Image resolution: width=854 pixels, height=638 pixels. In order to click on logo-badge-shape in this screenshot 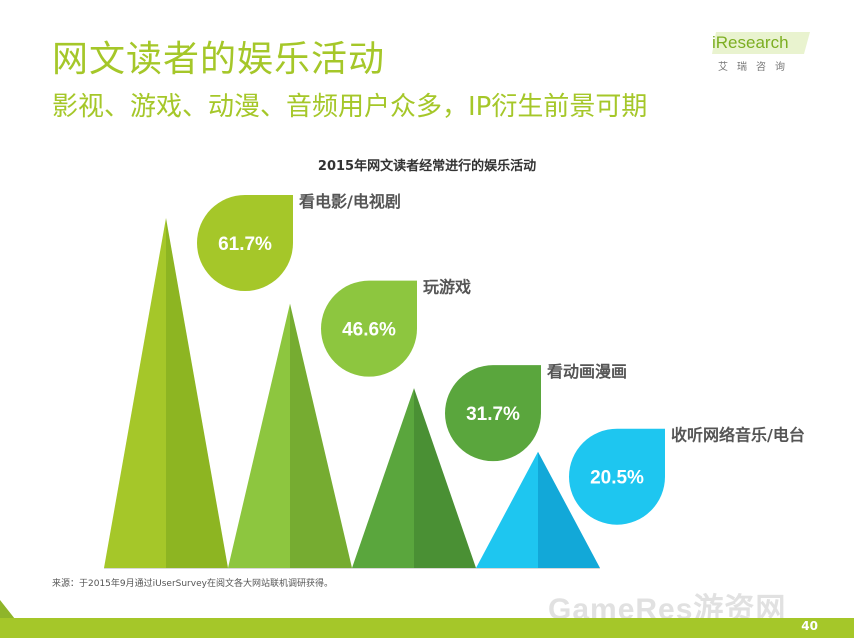, I will do `click(761, 43)`.